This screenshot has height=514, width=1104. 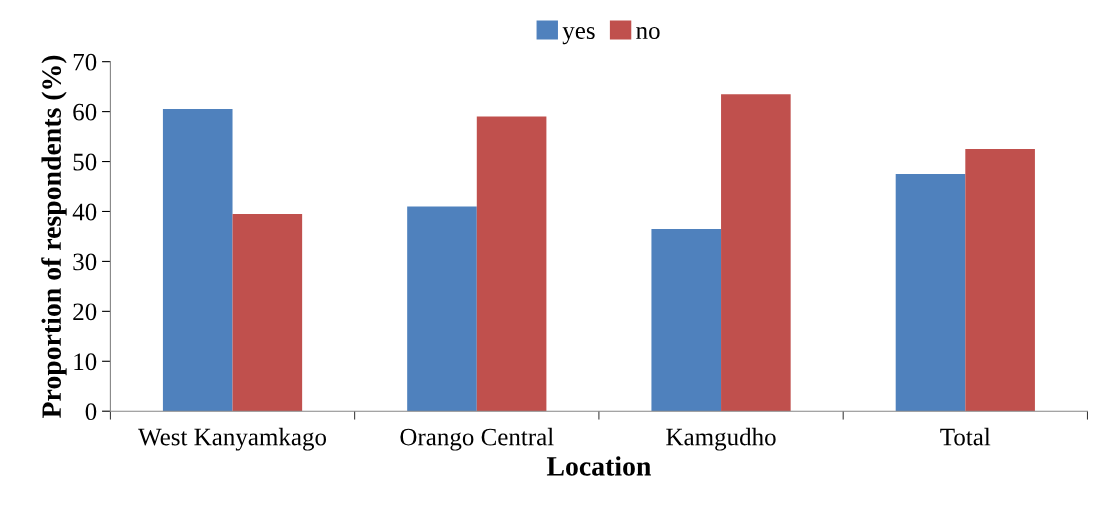 I want to click on y-tick-label: 0, so click(x=91, y=412).